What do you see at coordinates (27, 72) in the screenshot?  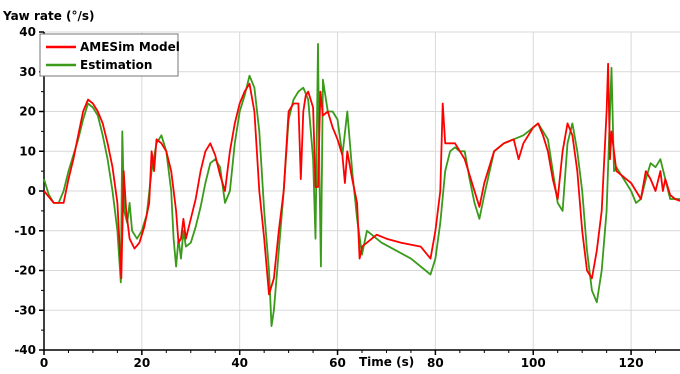 I see `y-tick-label: 30` at bounding box center [27, 72].